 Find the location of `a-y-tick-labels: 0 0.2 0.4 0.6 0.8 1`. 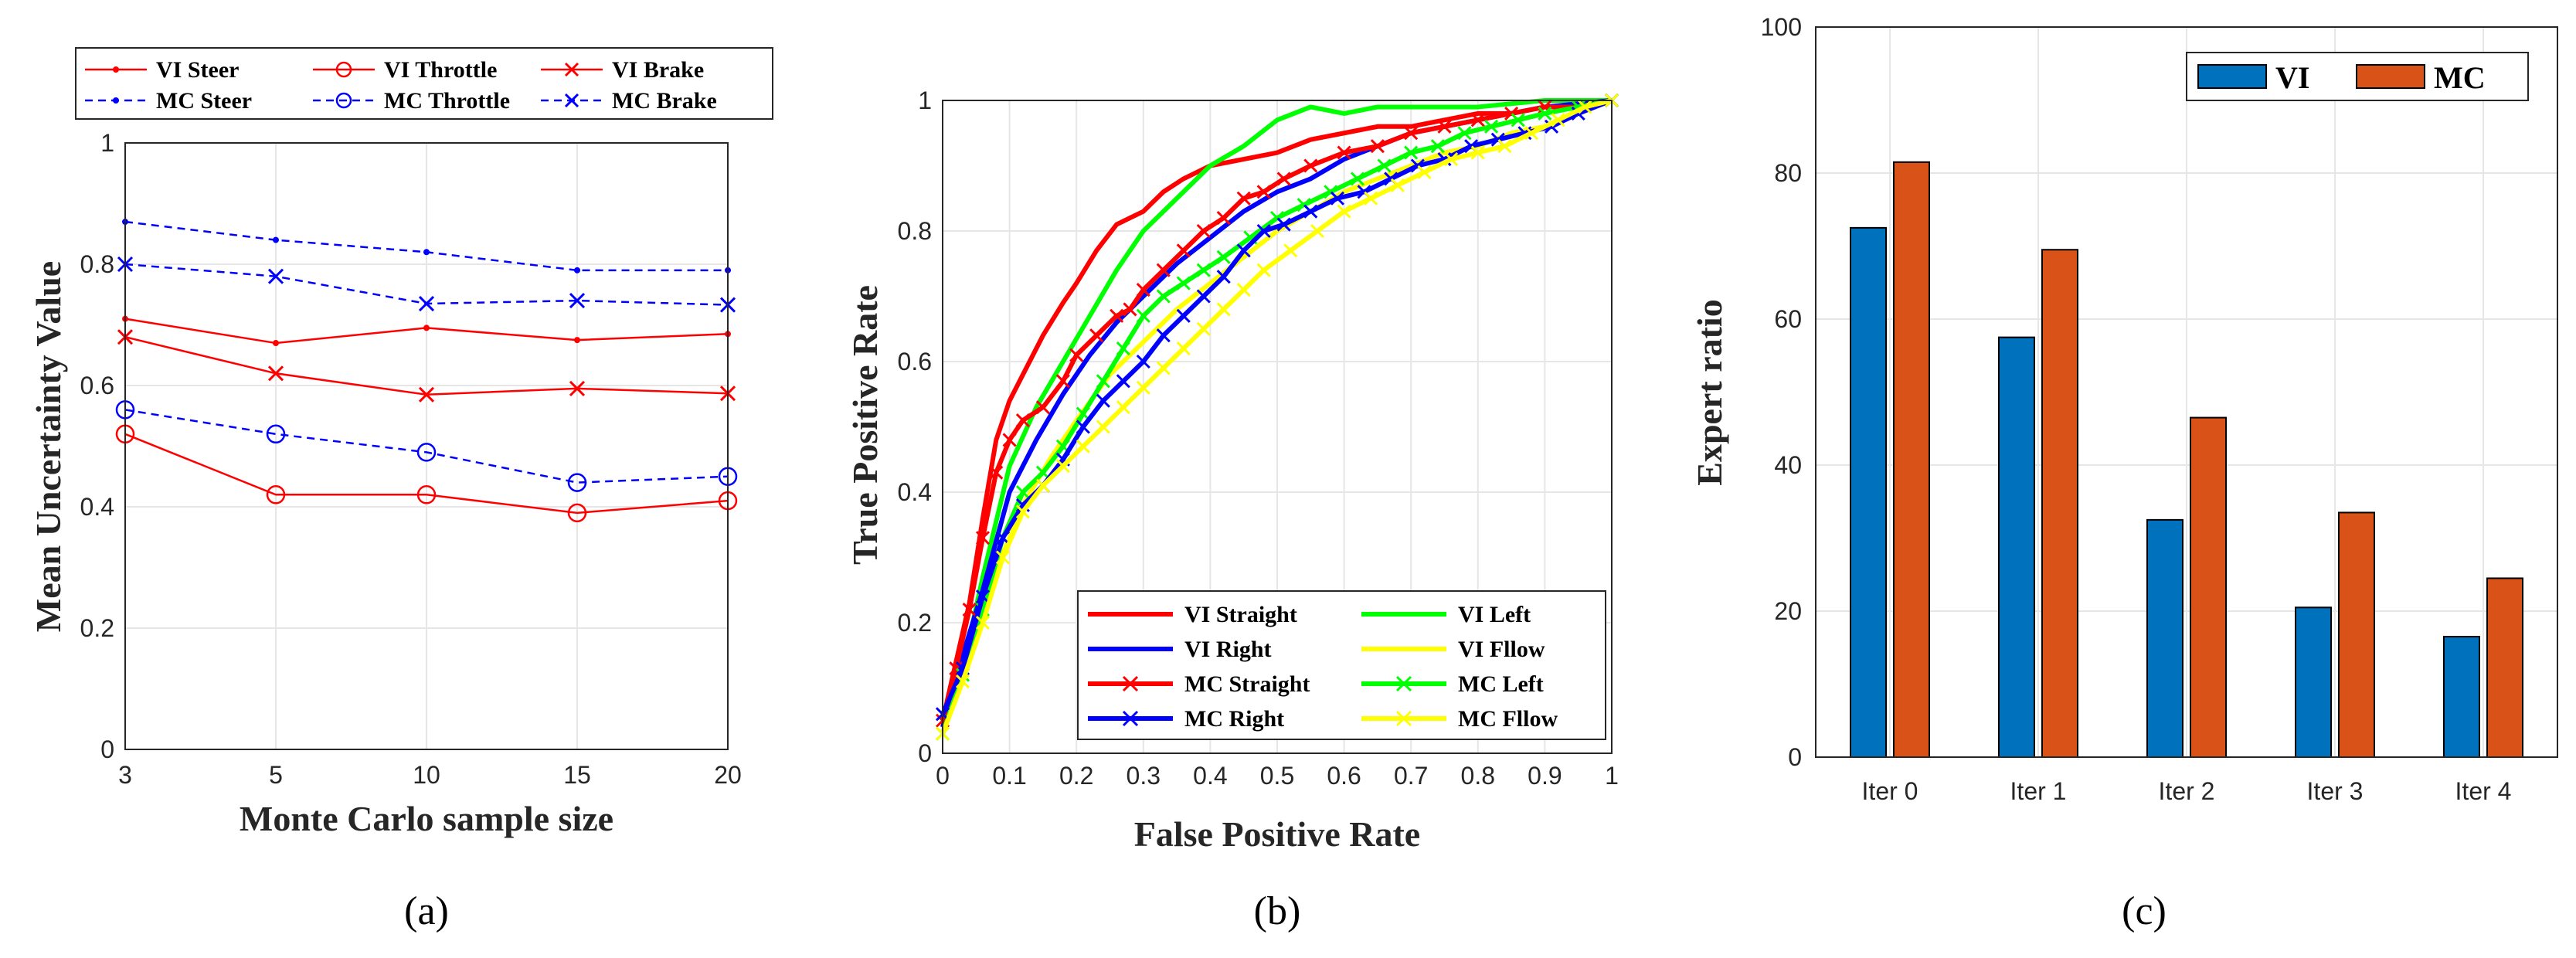

a-y-tick-labels: 0 0.2 0.4 0.6 0.8 1 is located at coordinates (97, 446).